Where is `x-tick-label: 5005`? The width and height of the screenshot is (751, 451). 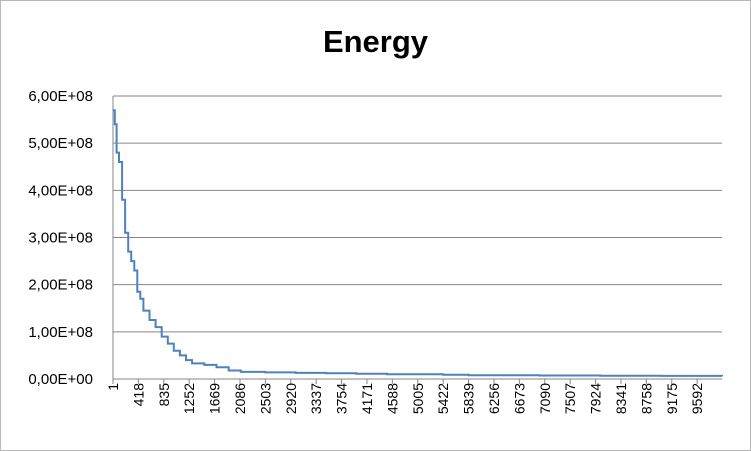
x-tick-label: 5005 is located at coordinates (418, 398).